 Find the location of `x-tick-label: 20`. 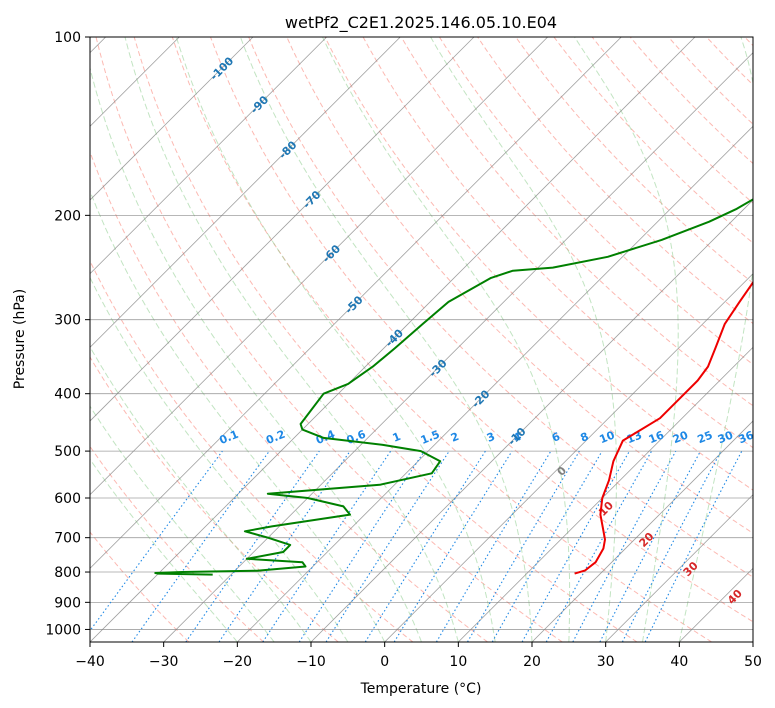

x-tick-label: 20 is located at coordinates (532, 662).